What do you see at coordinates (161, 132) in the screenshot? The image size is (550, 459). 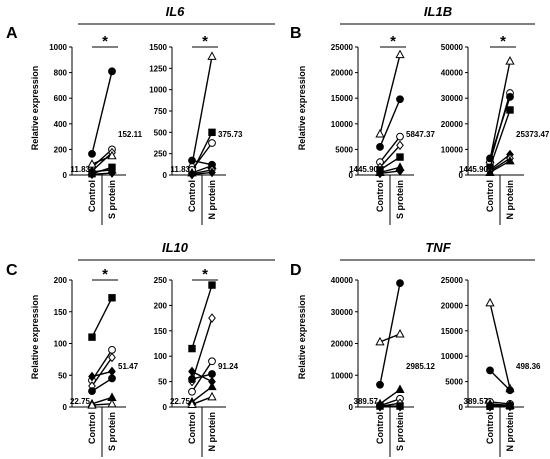 I see `y-tick-label: 500` at bounding box center [161, 132].